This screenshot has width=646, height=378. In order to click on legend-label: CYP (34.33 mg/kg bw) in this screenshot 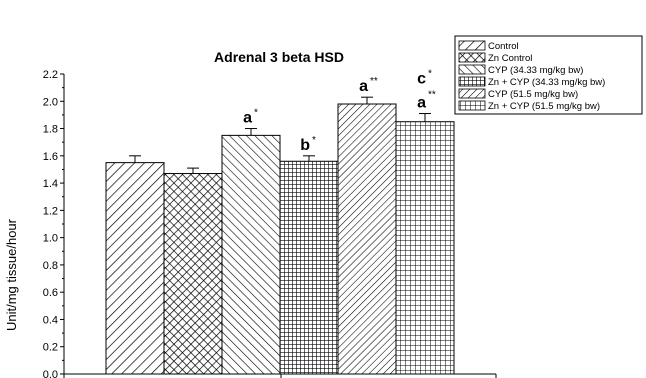, I will do `click(535, 70)`.